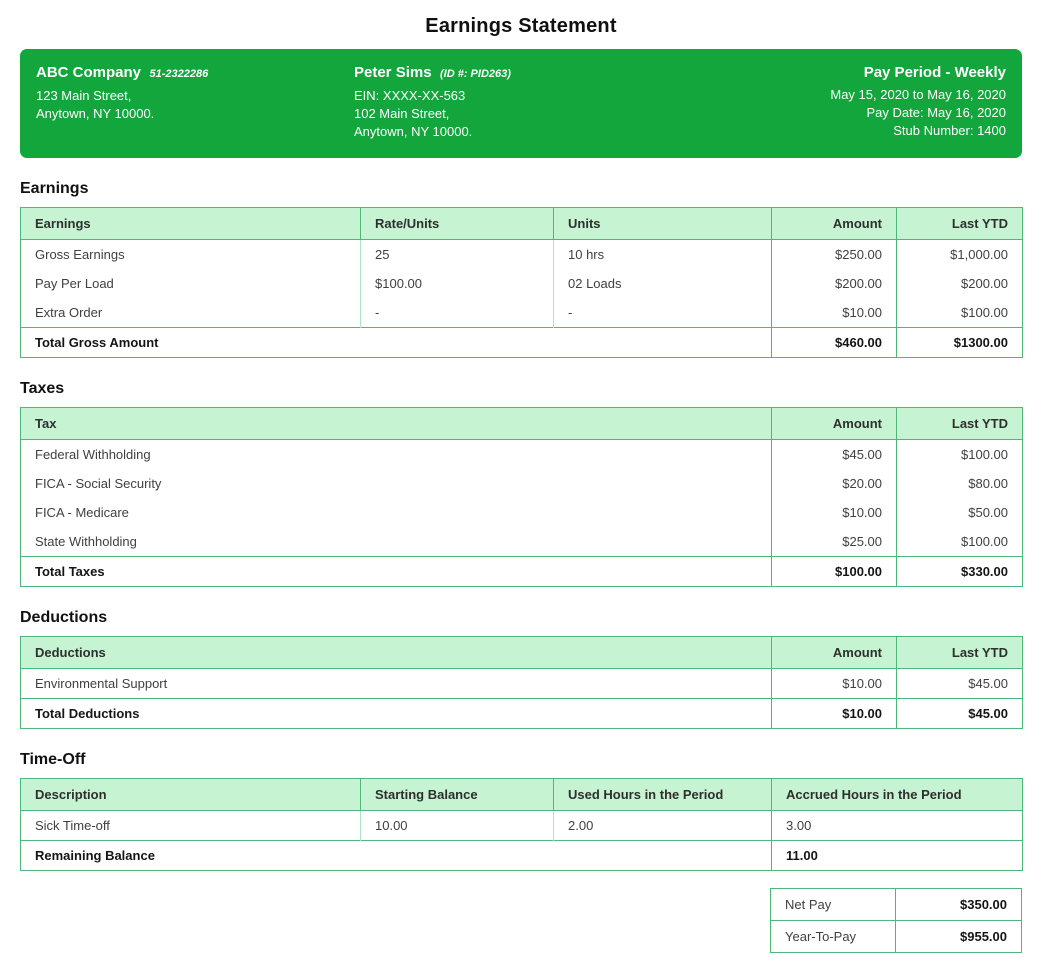 Image resolution: width=1044 pixels, height=967 pixels. I want to click on cell-rate-units: $100.00, so click(457, 283).